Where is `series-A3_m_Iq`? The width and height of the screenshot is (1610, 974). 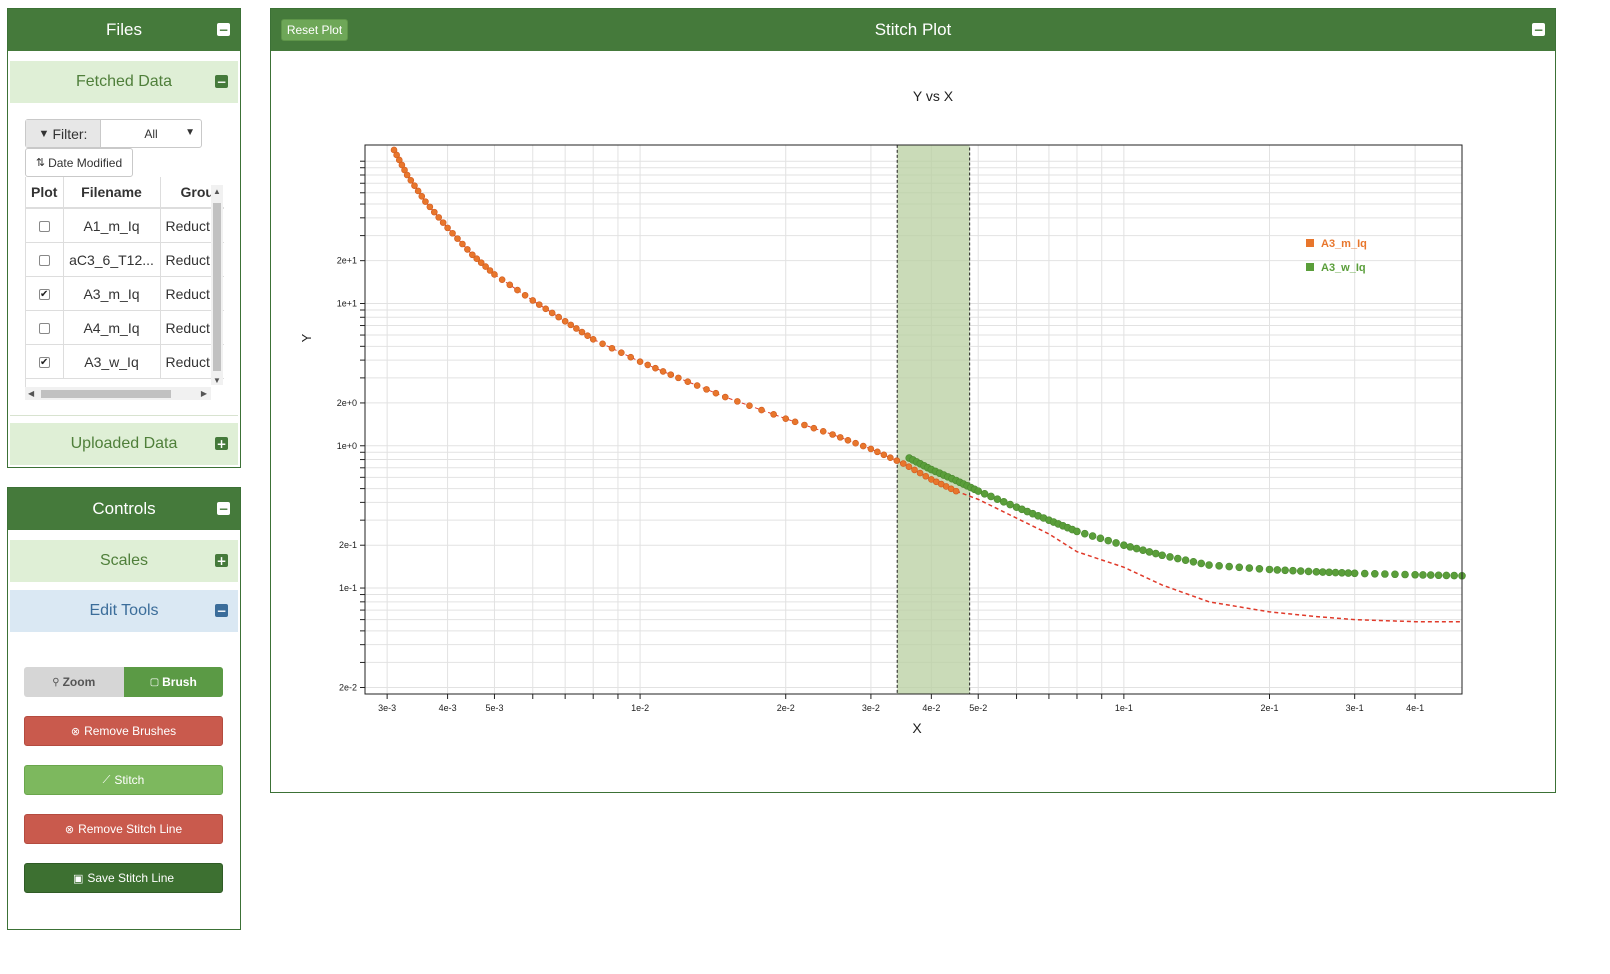 series-A3_m_Iq is located at coordinates (675, 320).